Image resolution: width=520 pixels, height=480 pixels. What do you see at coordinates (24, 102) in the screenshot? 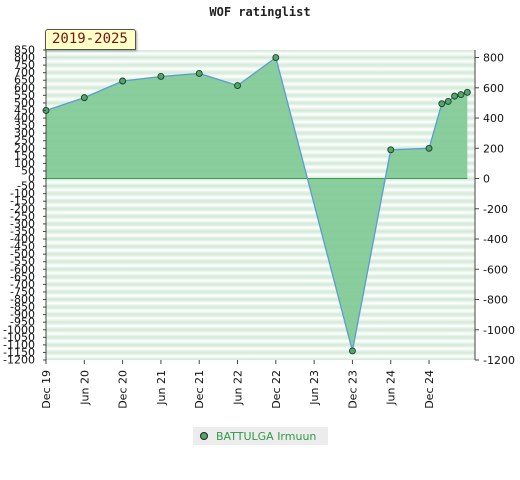
I see `left-tick-label: 500` at bounding box center [24, 102].